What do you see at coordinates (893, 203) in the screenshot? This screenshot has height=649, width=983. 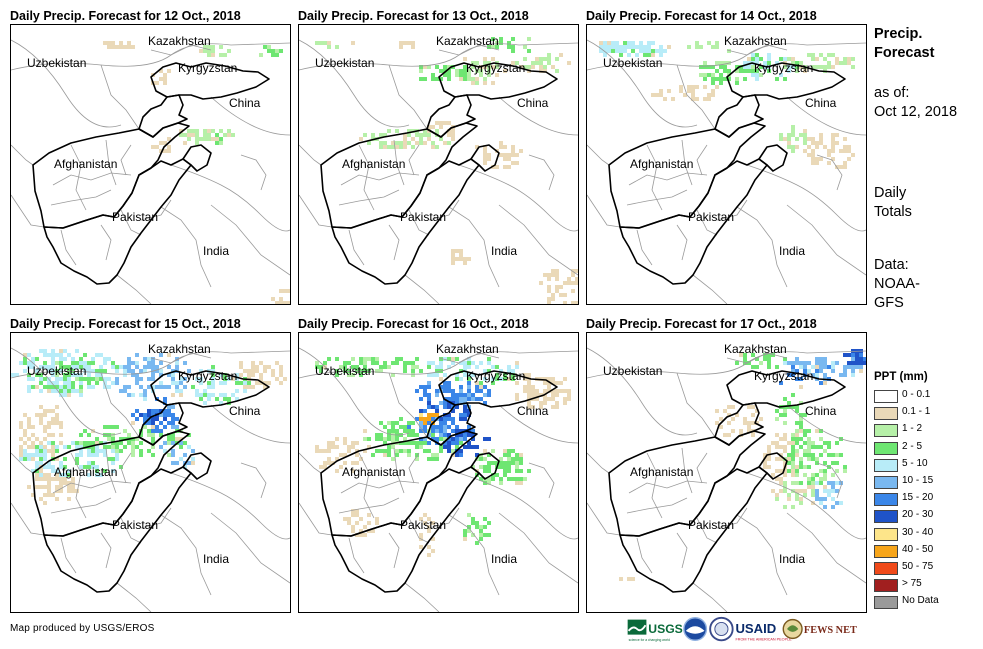 I see `daily-totals: Daily Totals` at bounding box center [893, 203].